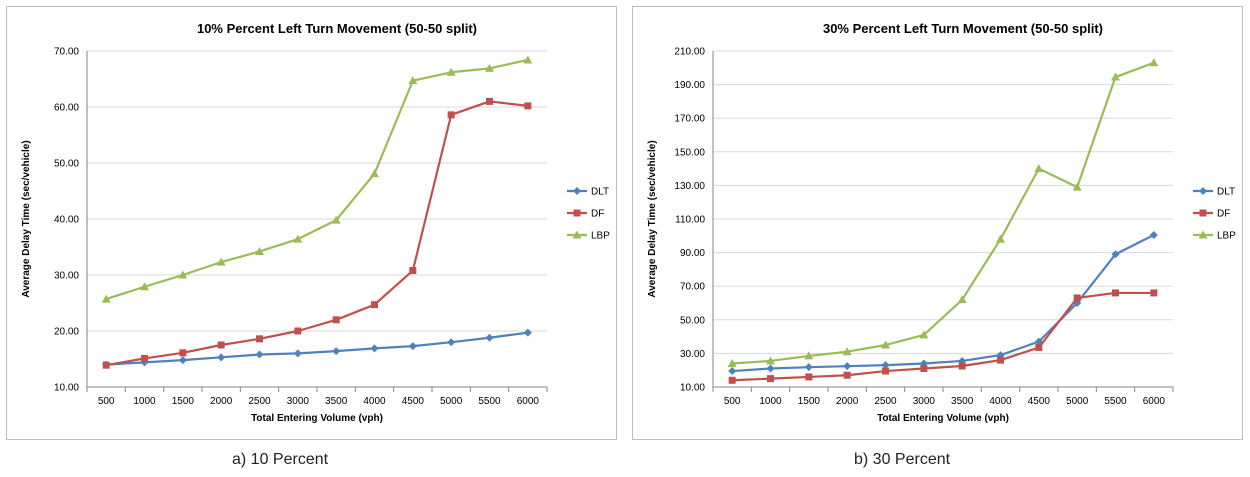 This screenshot has height=477, width=1250. I want to click on chart1-ytick-label: 20.00, so click(66, 332).